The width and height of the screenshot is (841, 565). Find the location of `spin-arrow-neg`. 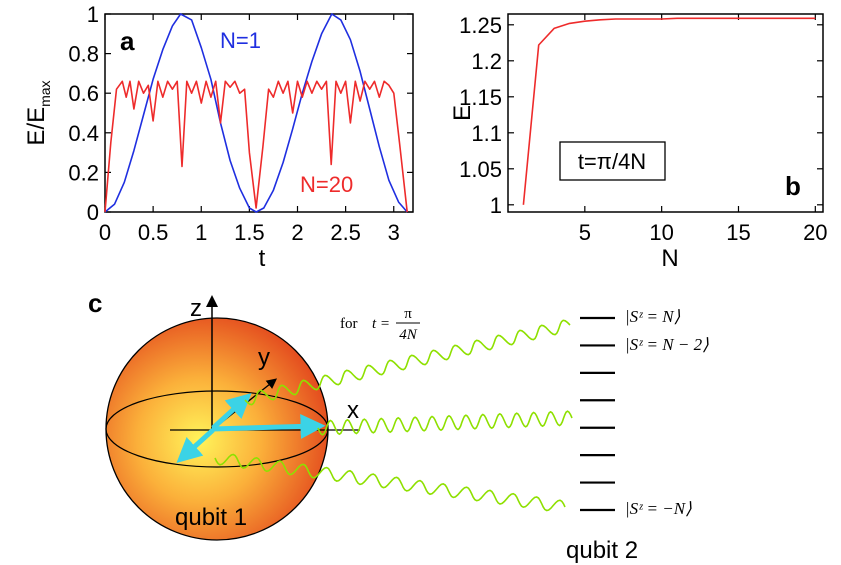

spin-arrow-neg is located at coordinates (195, 446).